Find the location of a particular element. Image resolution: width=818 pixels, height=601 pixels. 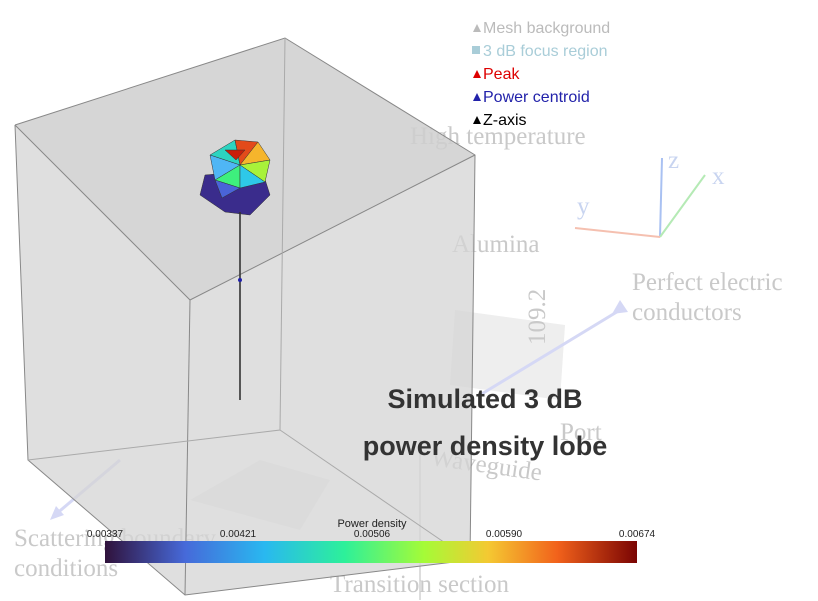

axis-y is located at coordinates (617, 232).